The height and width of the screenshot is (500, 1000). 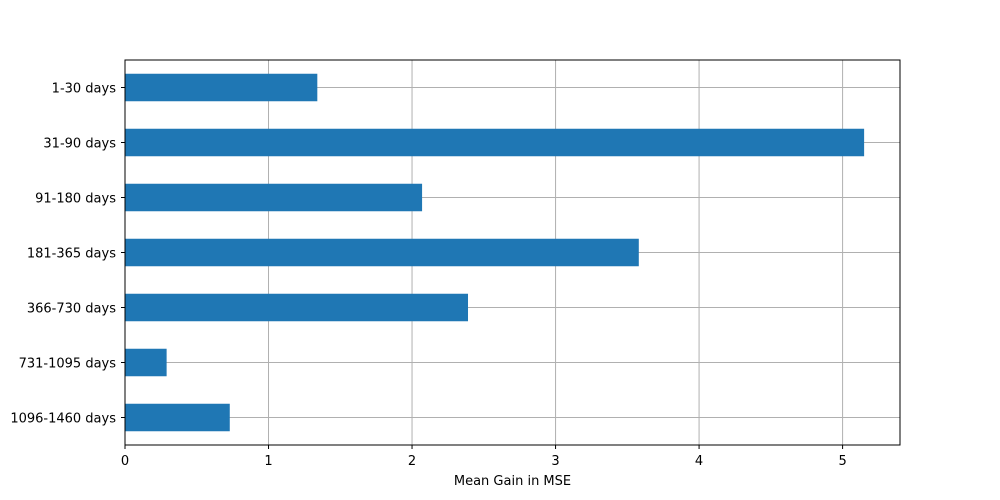 What do you see at coordinates (842, 461) in the screenshot?
I see `x-tick-label: 5` at bounding box center [842, 461].